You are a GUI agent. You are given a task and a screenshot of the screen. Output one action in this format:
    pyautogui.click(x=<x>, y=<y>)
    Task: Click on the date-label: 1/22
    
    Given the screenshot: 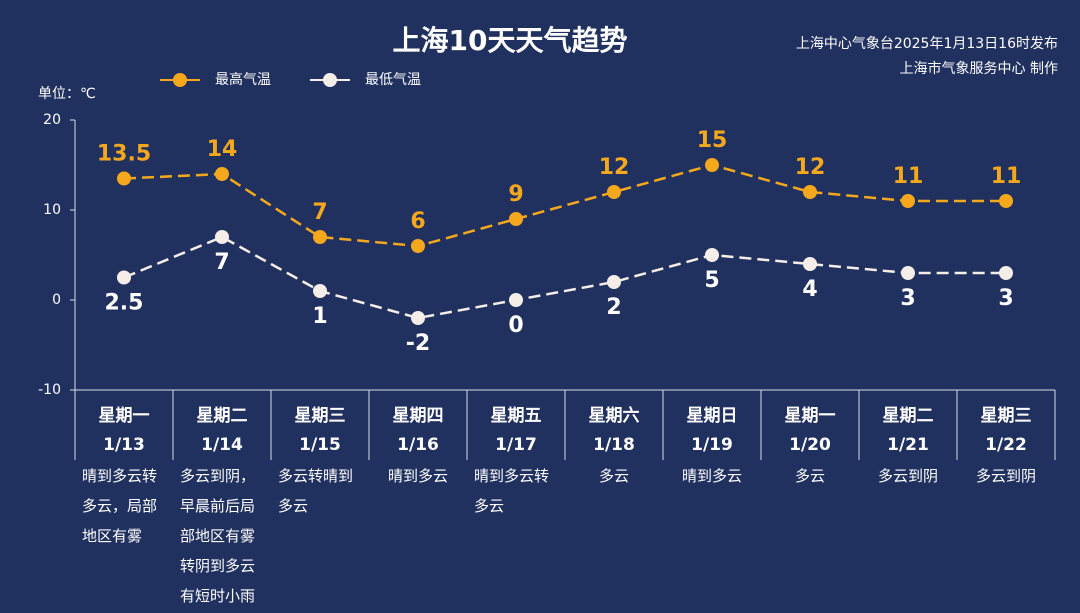 What is the action you would take?
    pyautogui.click(x=1006, y=445)
    